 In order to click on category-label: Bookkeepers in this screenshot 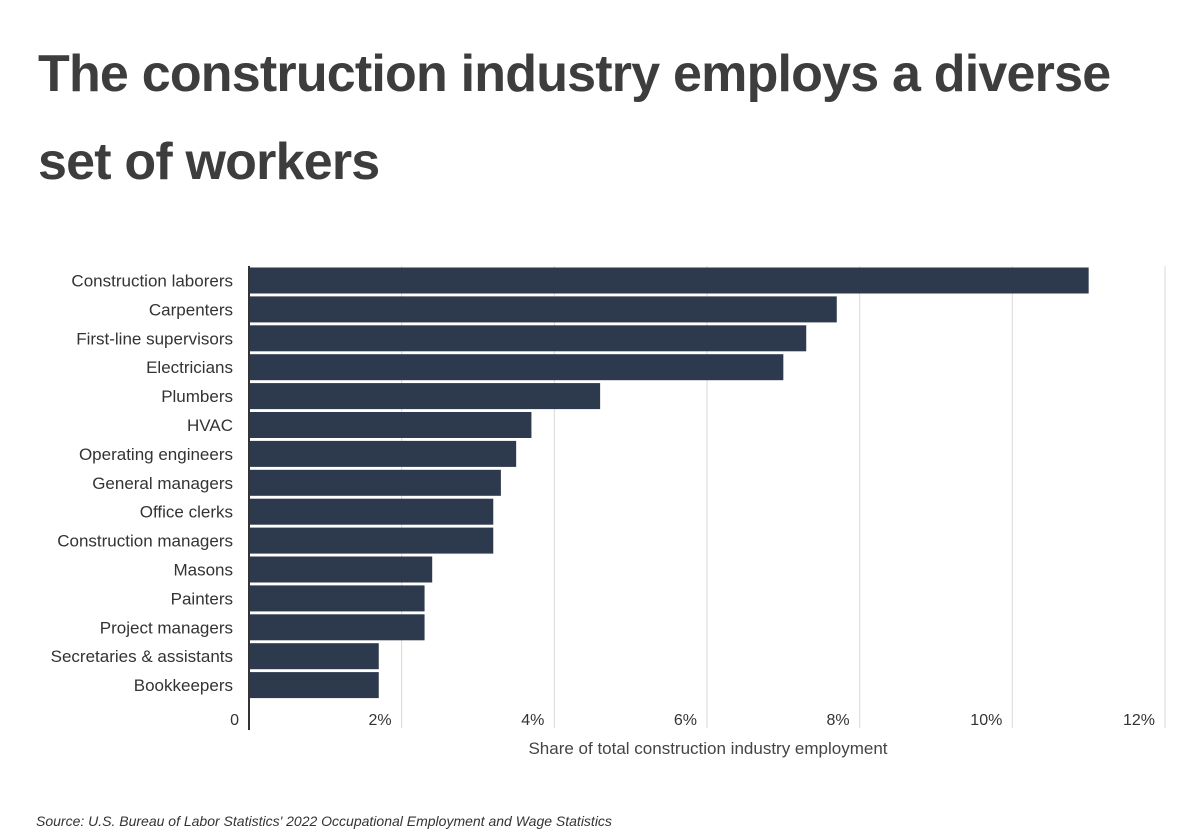, I will do `click(183, 685)`.